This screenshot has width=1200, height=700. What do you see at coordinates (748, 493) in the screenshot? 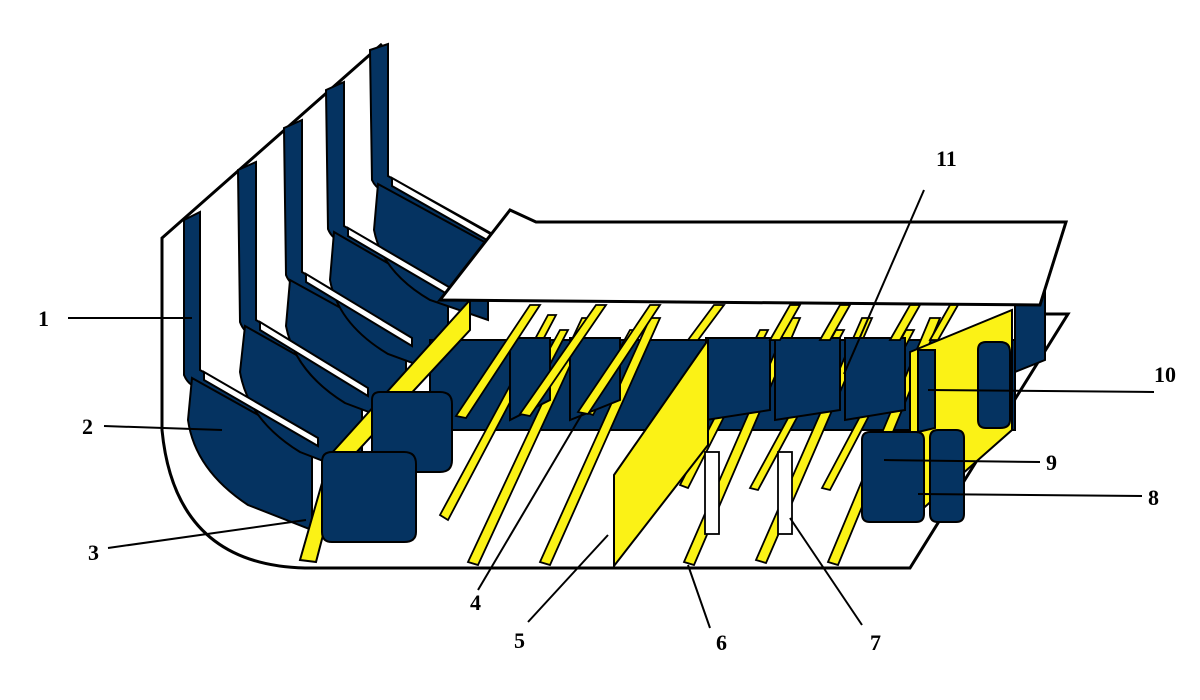
I see `vertical-stiffeners` at bounding box center [748, 493].